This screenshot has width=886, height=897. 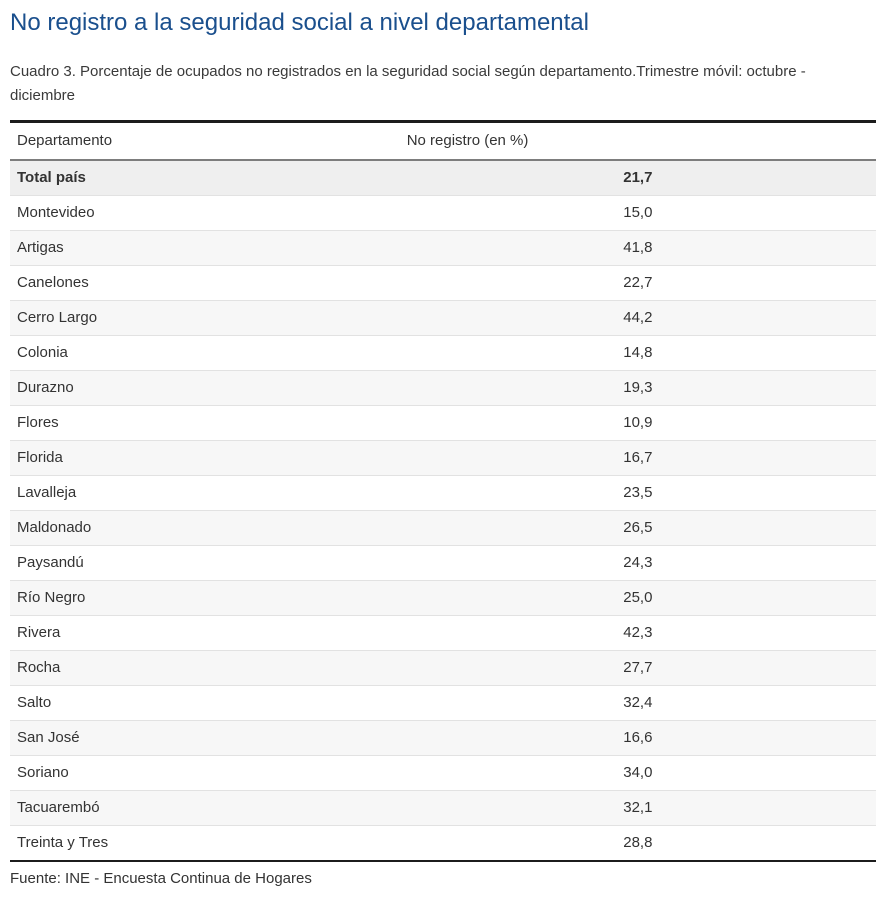 What do you see at coordinates (47, 492) in the screenshot?
I see `department-cell: Lavalleja` at bounding box center [47, 492].